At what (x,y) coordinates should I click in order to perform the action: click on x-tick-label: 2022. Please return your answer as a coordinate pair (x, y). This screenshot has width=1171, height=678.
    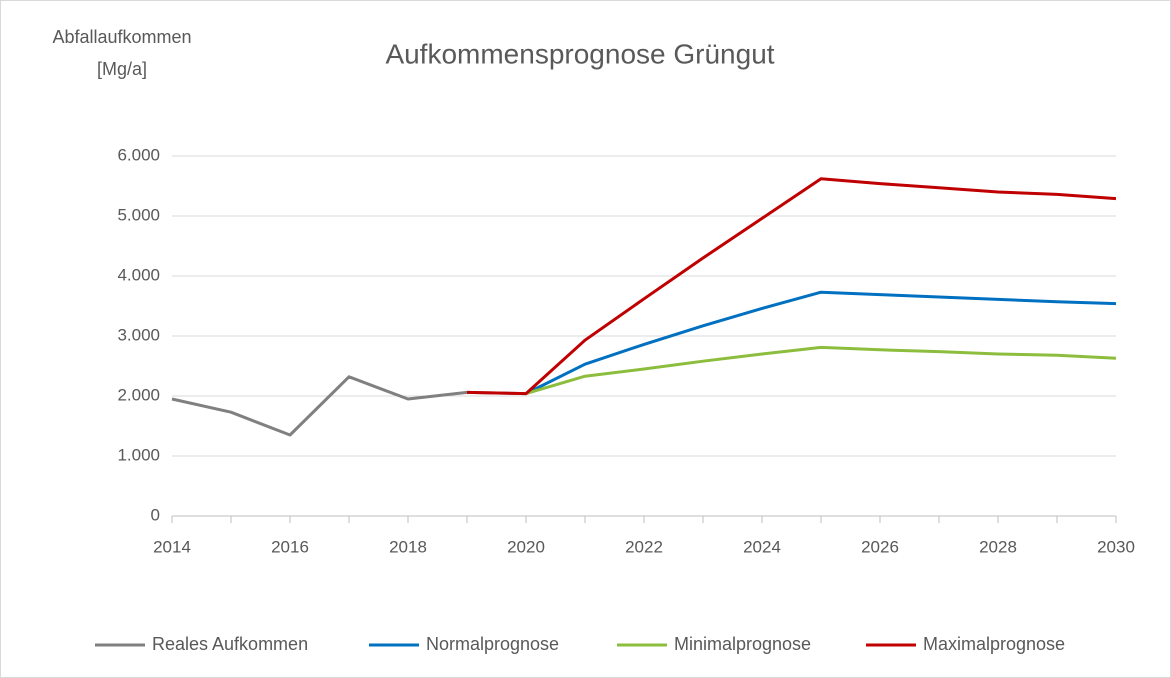
    Looking at the image, I should click on (644, 546).